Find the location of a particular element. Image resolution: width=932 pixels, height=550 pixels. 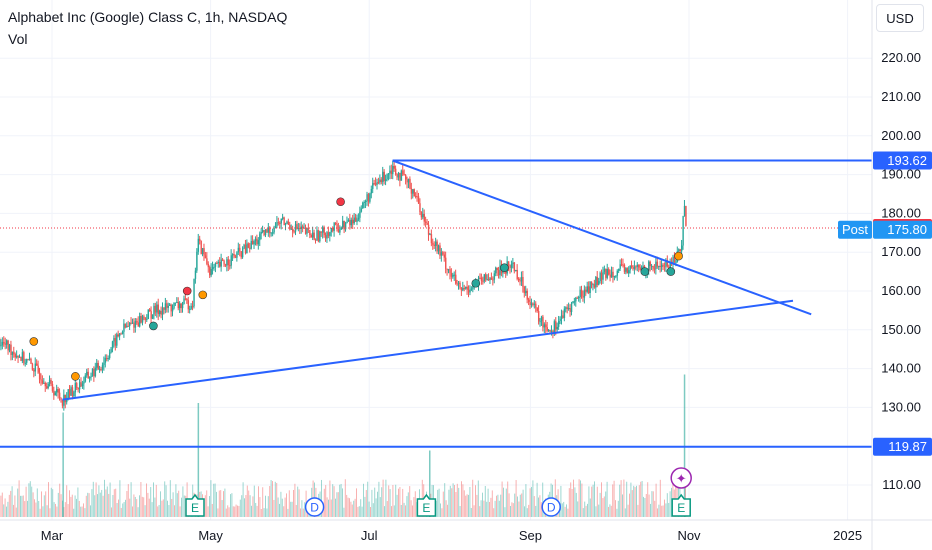

currency-button: USD is located at coordinates (900, 18).